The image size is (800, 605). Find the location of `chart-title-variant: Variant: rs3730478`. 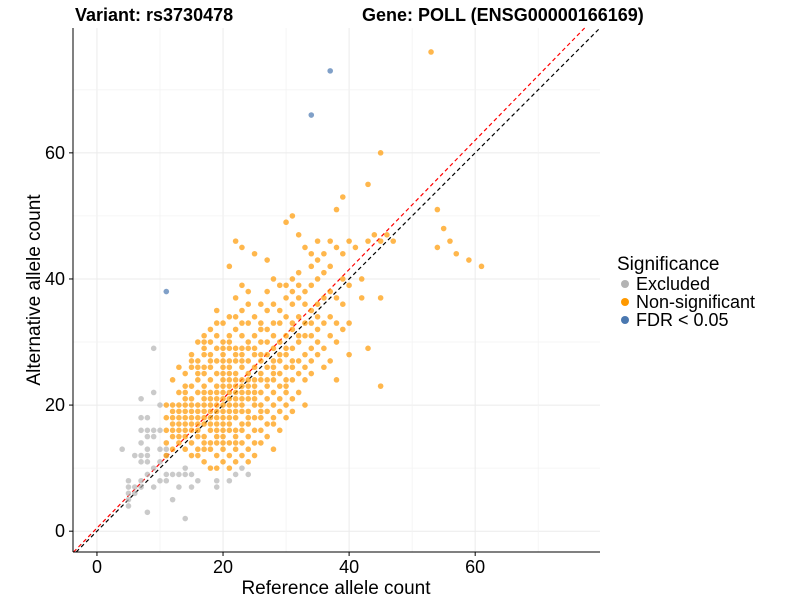

chart-title-variant: Variant: rs3730478 is located at coordinates (154, 15).